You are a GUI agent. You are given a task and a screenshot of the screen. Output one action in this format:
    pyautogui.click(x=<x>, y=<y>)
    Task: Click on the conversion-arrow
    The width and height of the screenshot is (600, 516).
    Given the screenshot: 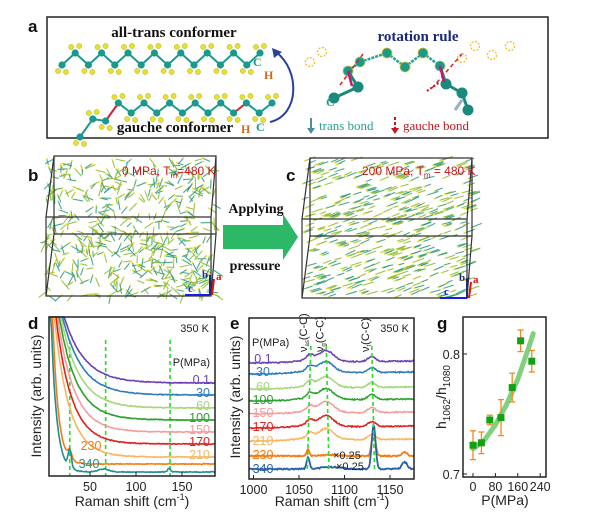 What is the action you would take?
    pyautogui.click(x=282, y=87)
    